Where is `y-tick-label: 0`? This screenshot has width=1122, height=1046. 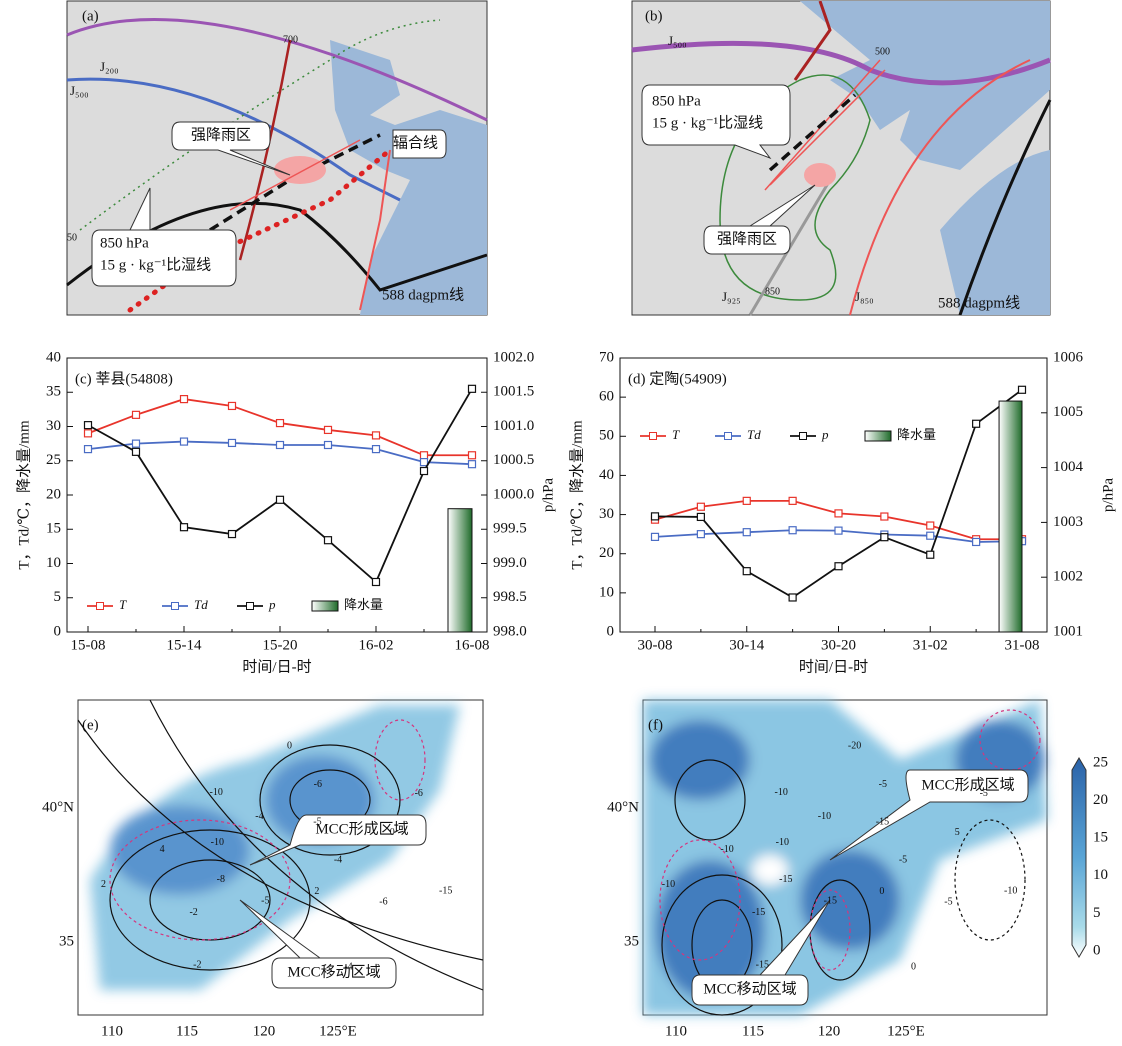 y-tick-label: 0 is located at coordinates (58, 631).